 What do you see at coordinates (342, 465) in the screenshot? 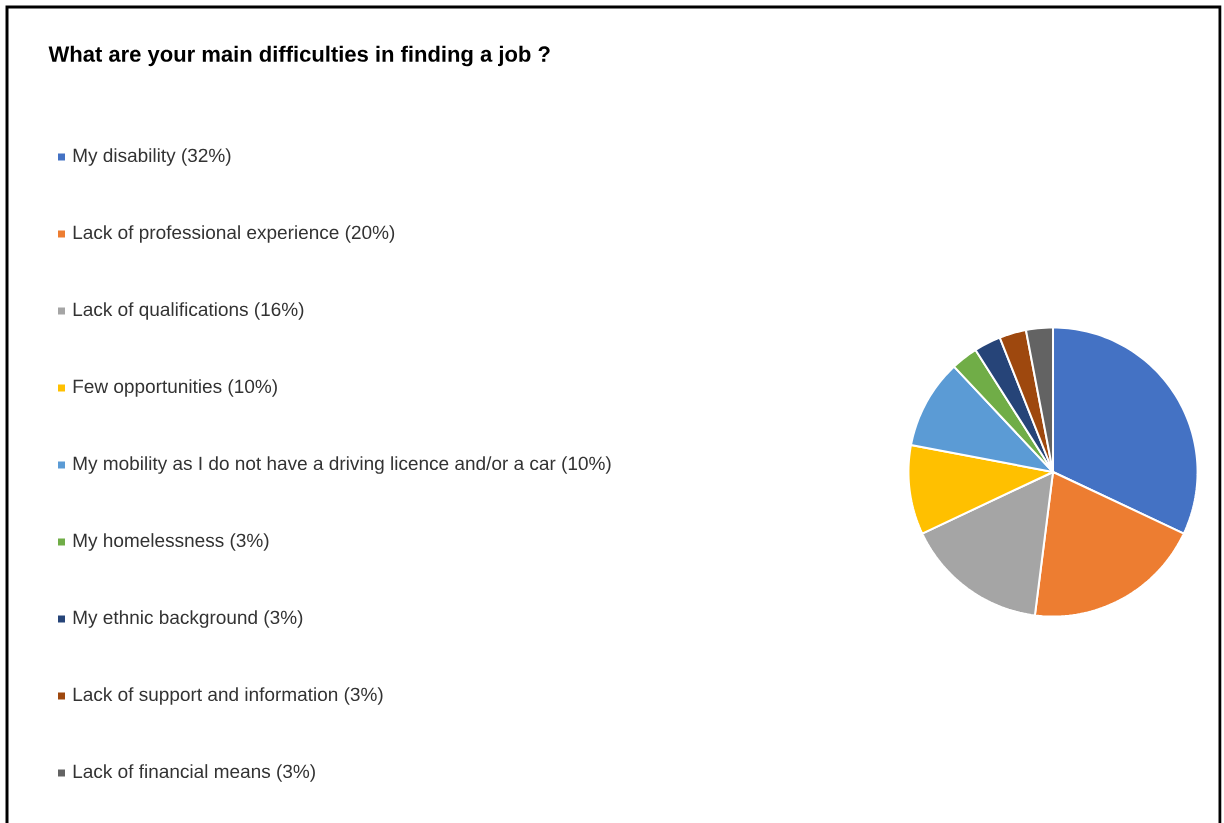
I see `legend-label: My mobility as I do not have a driving licence and/or a car (10%)` at bounding box center [342, 465].